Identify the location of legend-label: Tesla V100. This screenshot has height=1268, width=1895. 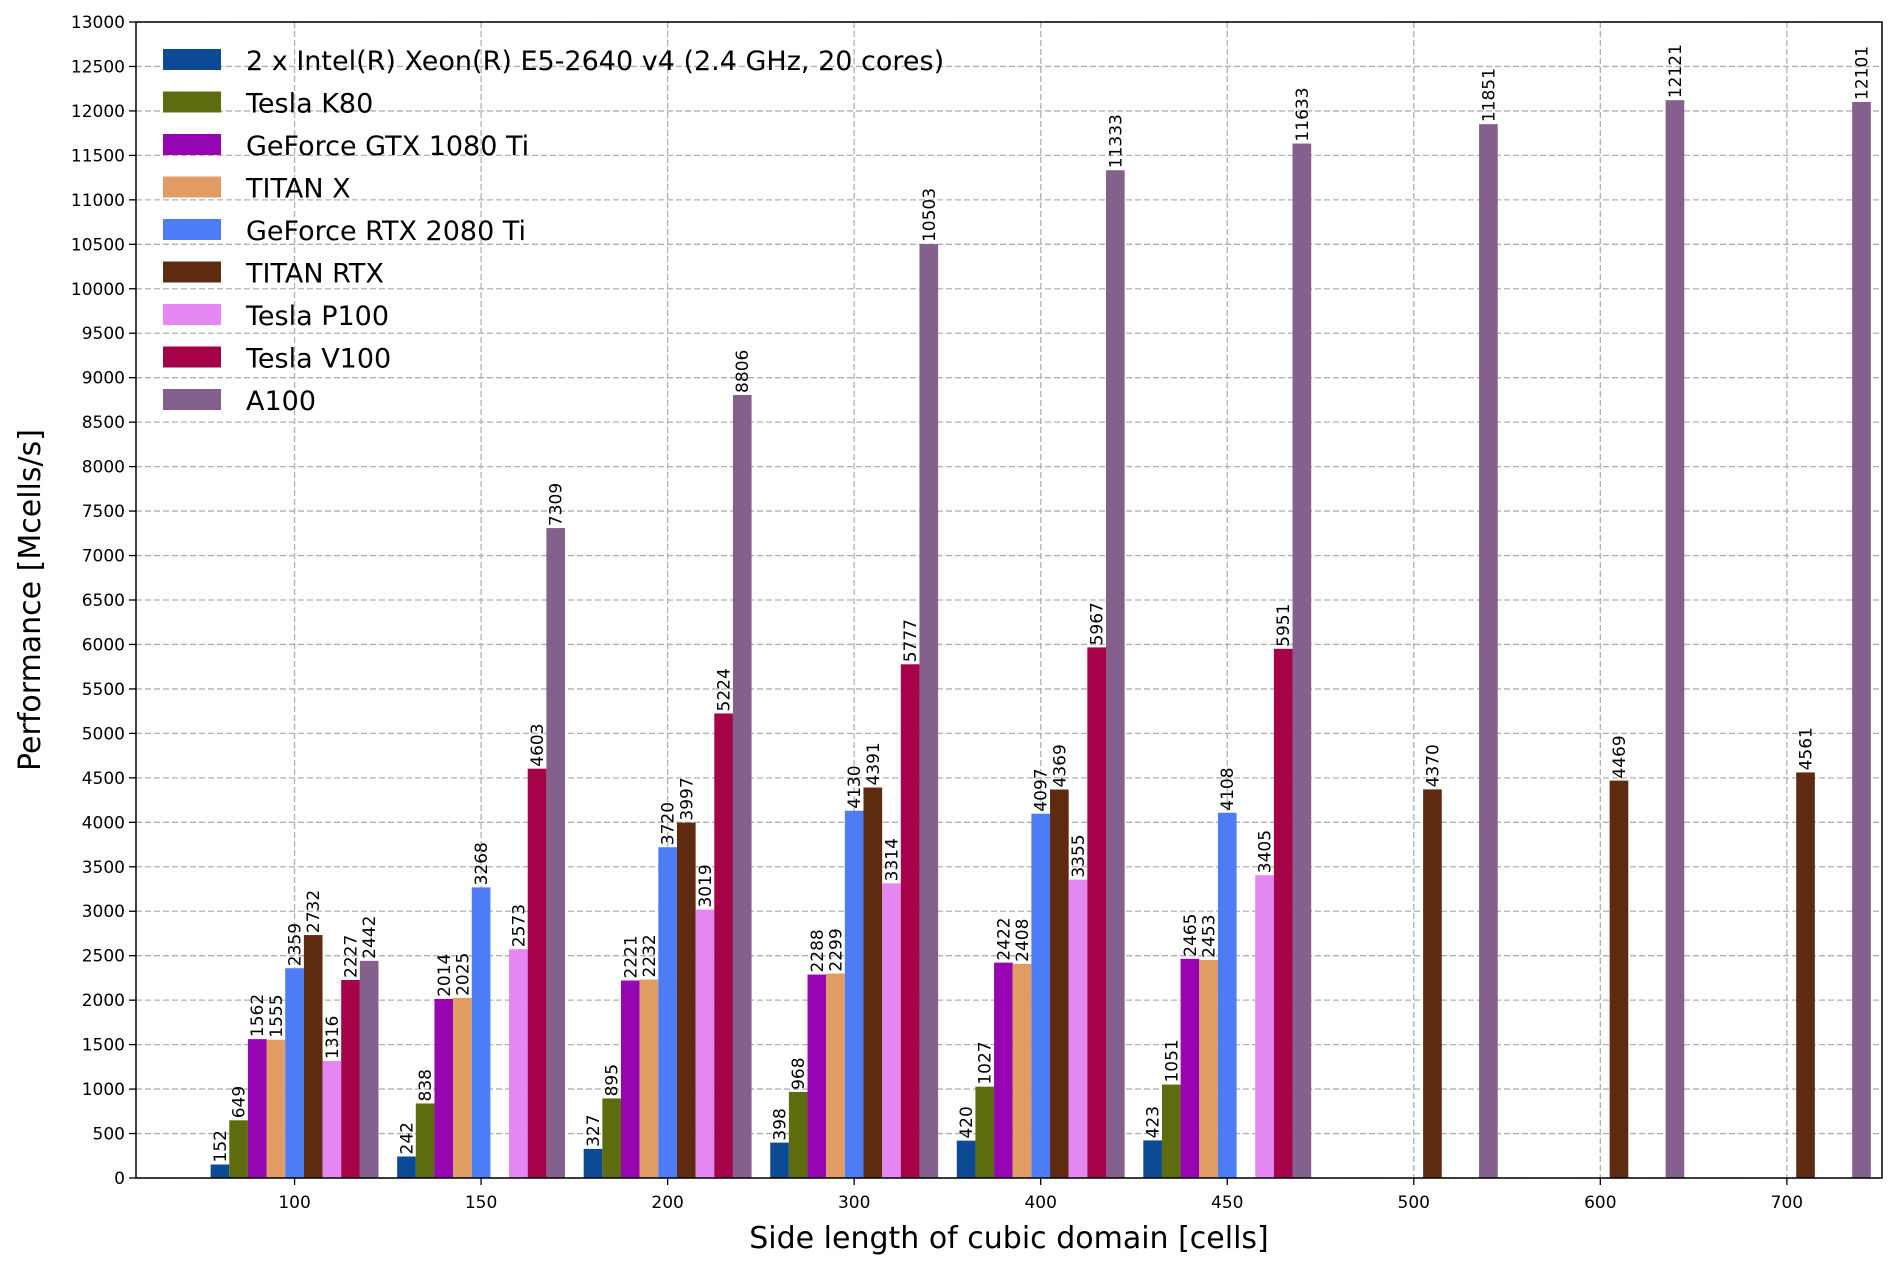
(318, 359).